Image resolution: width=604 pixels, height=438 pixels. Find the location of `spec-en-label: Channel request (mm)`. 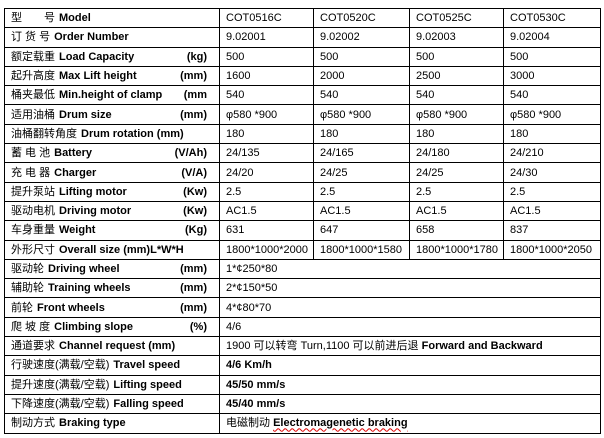

spec-en-label: Channel request (mm) is located at coordinates (117, 346).